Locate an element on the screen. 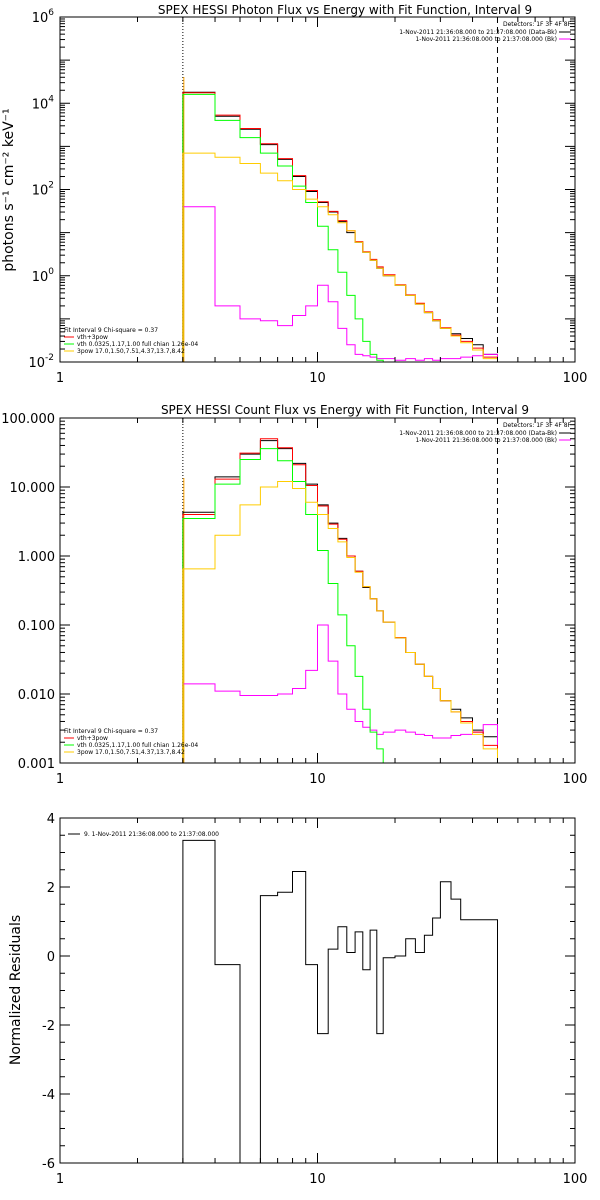 The width and height of the screenshot is (600, 1200). residuals-y-tick-label: -6 is located at coordinates (48, 1164).